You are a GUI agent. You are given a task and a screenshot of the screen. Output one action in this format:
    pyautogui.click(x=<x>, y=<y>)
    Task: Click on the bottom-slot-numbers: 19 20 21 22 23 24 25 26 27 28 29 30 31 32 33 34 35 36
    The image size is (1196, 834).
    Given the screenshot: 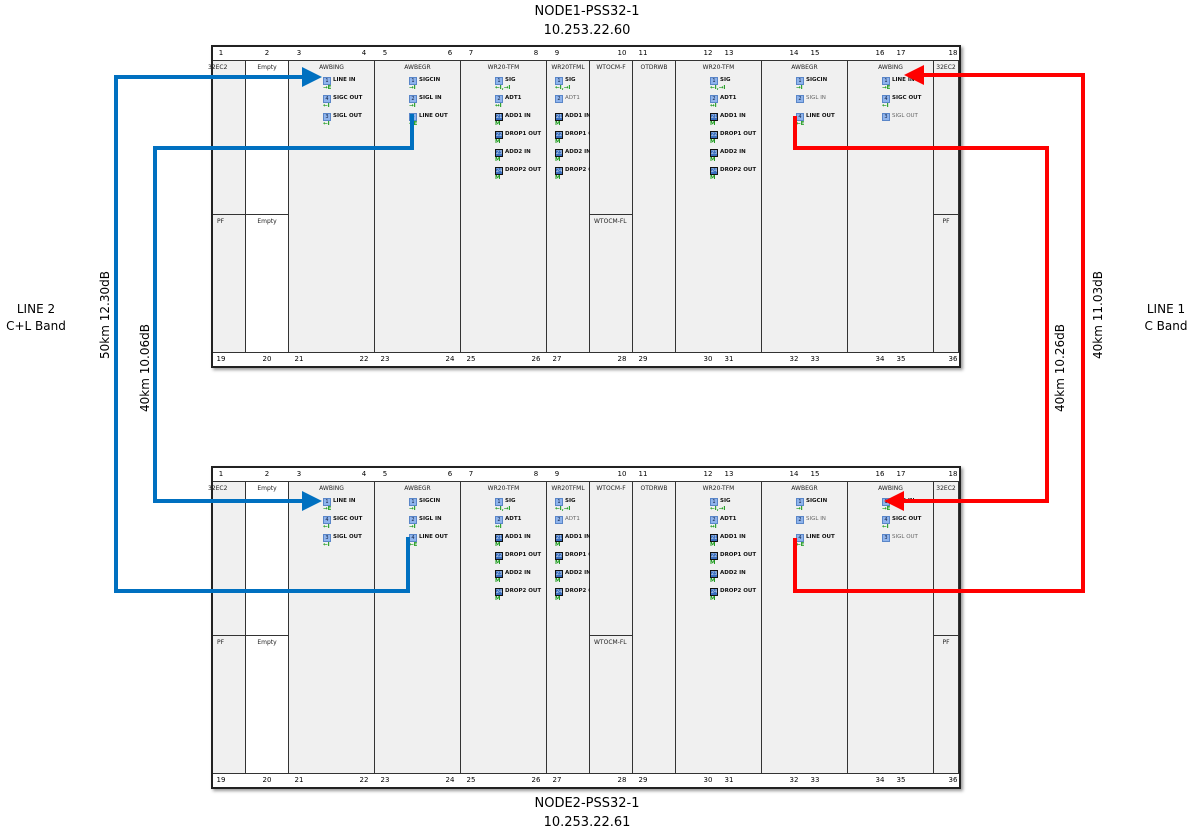 What is the action you would take?
    pyautogui.click(x=586, y=359)
    